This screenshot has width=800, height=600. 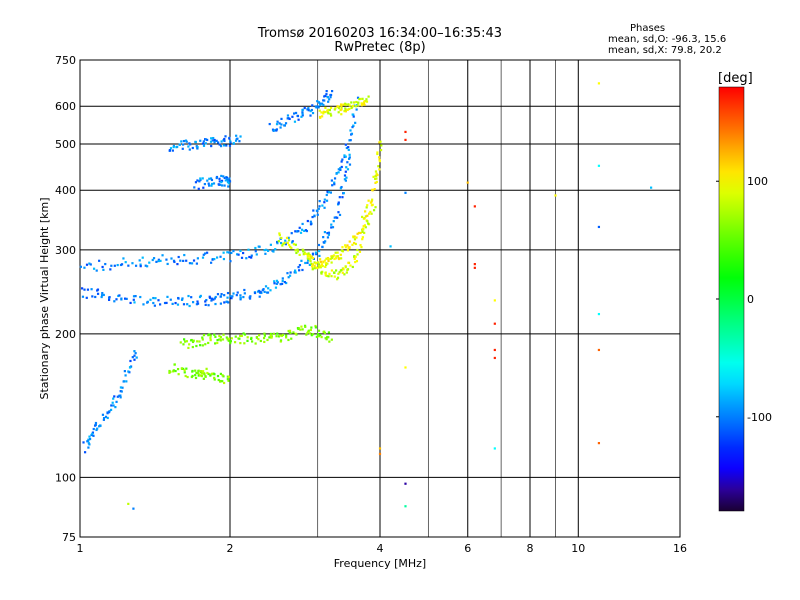 I want to click on phases-heading: Phases, so click(x=648, y=28).